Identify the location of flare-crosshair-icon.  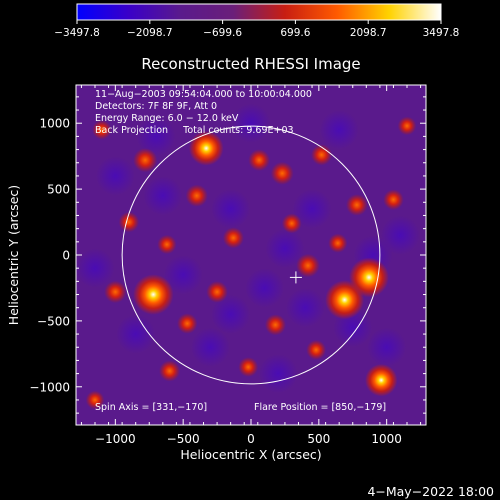
(295, 277).